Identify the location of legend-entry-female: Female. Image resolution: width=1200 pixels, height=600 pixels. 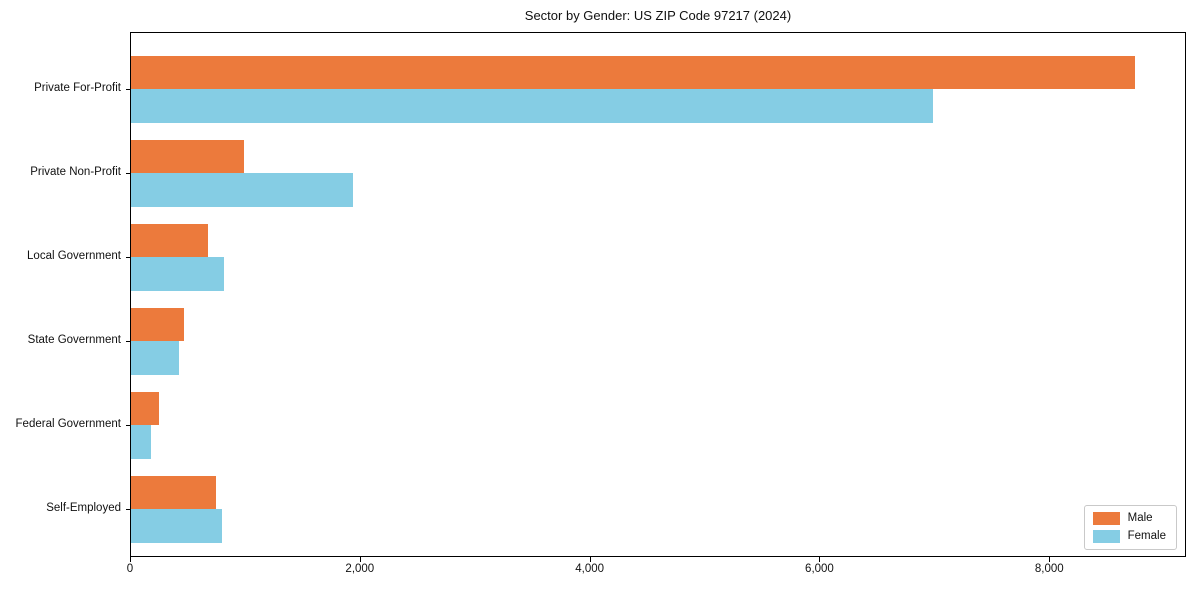
(1129, 536).